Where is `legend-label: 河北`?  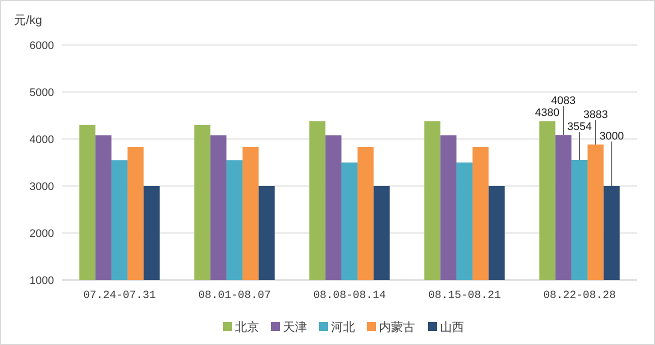 legend-label: 河北 is located at coordinates (343, 327).